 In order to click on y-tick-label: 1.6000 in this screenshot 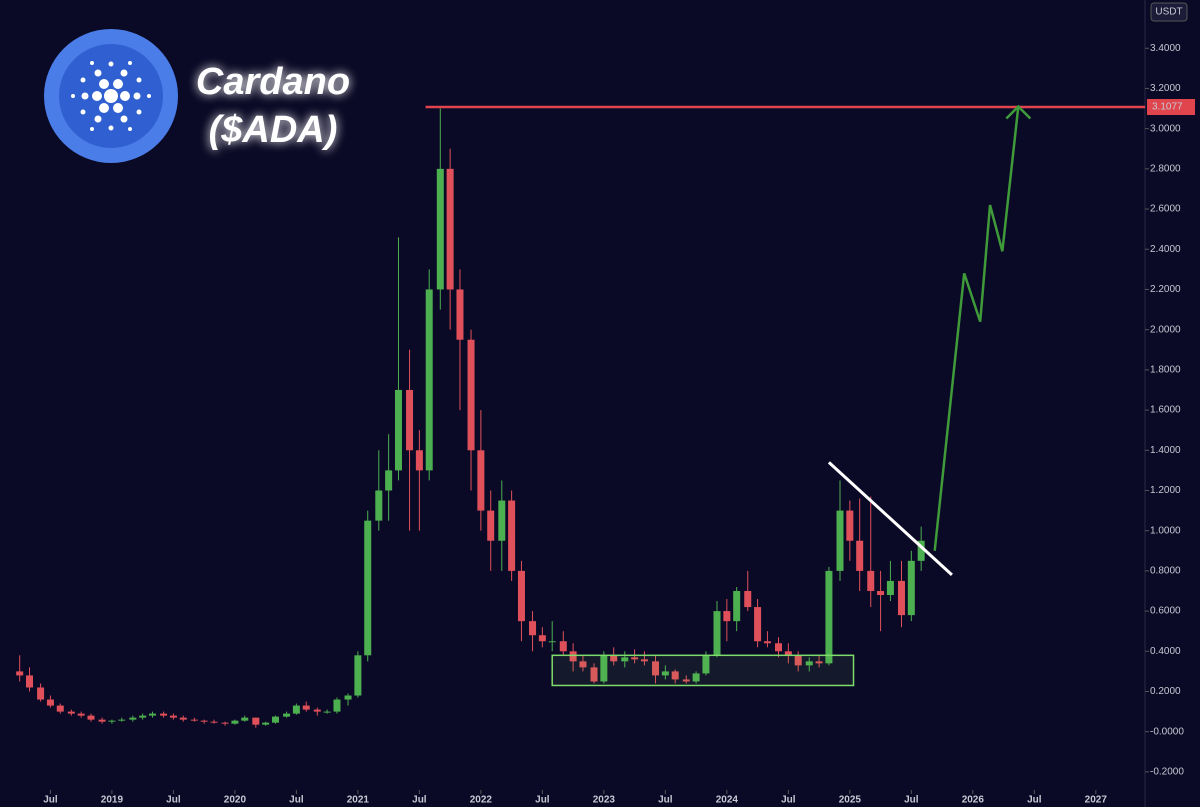, I will do `click(1165, 410)`.